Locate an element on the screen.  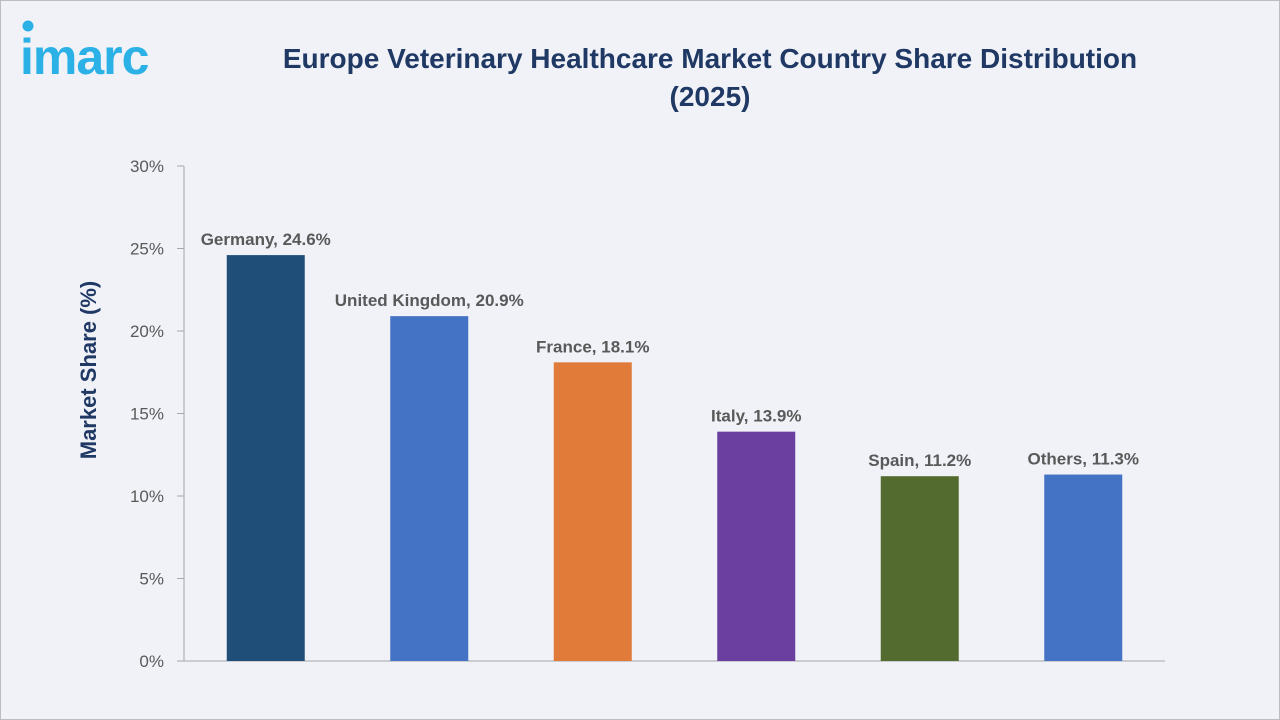
data-label: United Kingdom, 20.9% is located at coordinates (429, 300).